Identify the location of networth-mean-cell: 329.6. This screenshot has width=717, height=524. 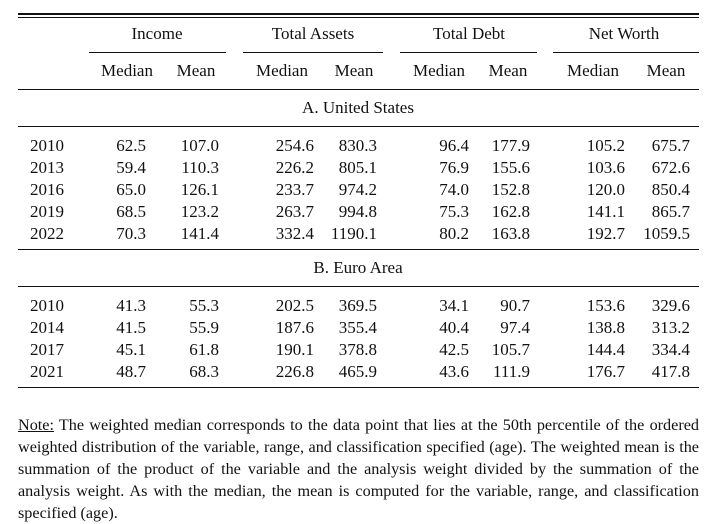
(670, 305).